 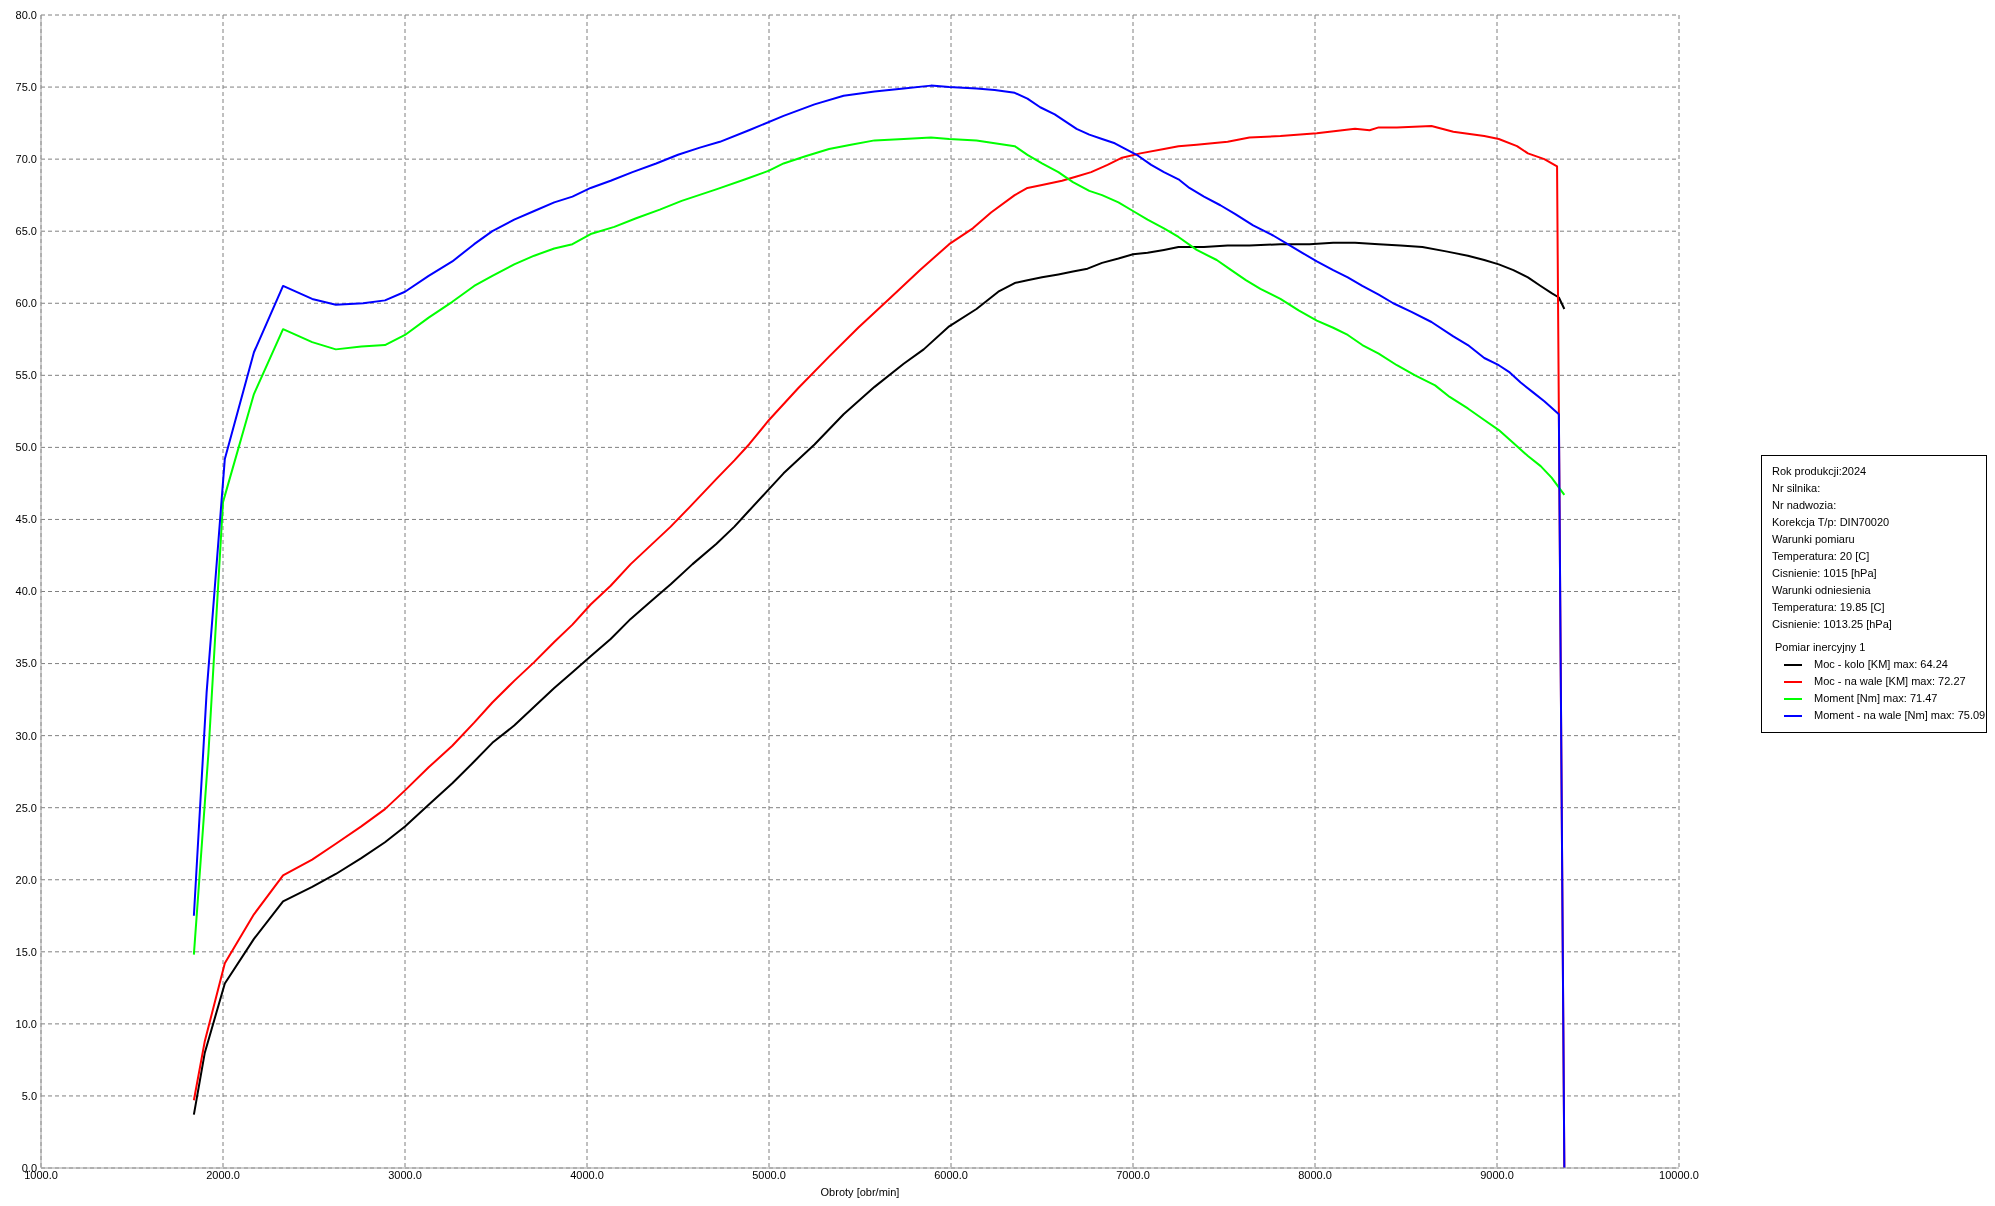 I want to click on text: Cisnienie: 1013.25 [hPa], so click(x=1832, y=624).